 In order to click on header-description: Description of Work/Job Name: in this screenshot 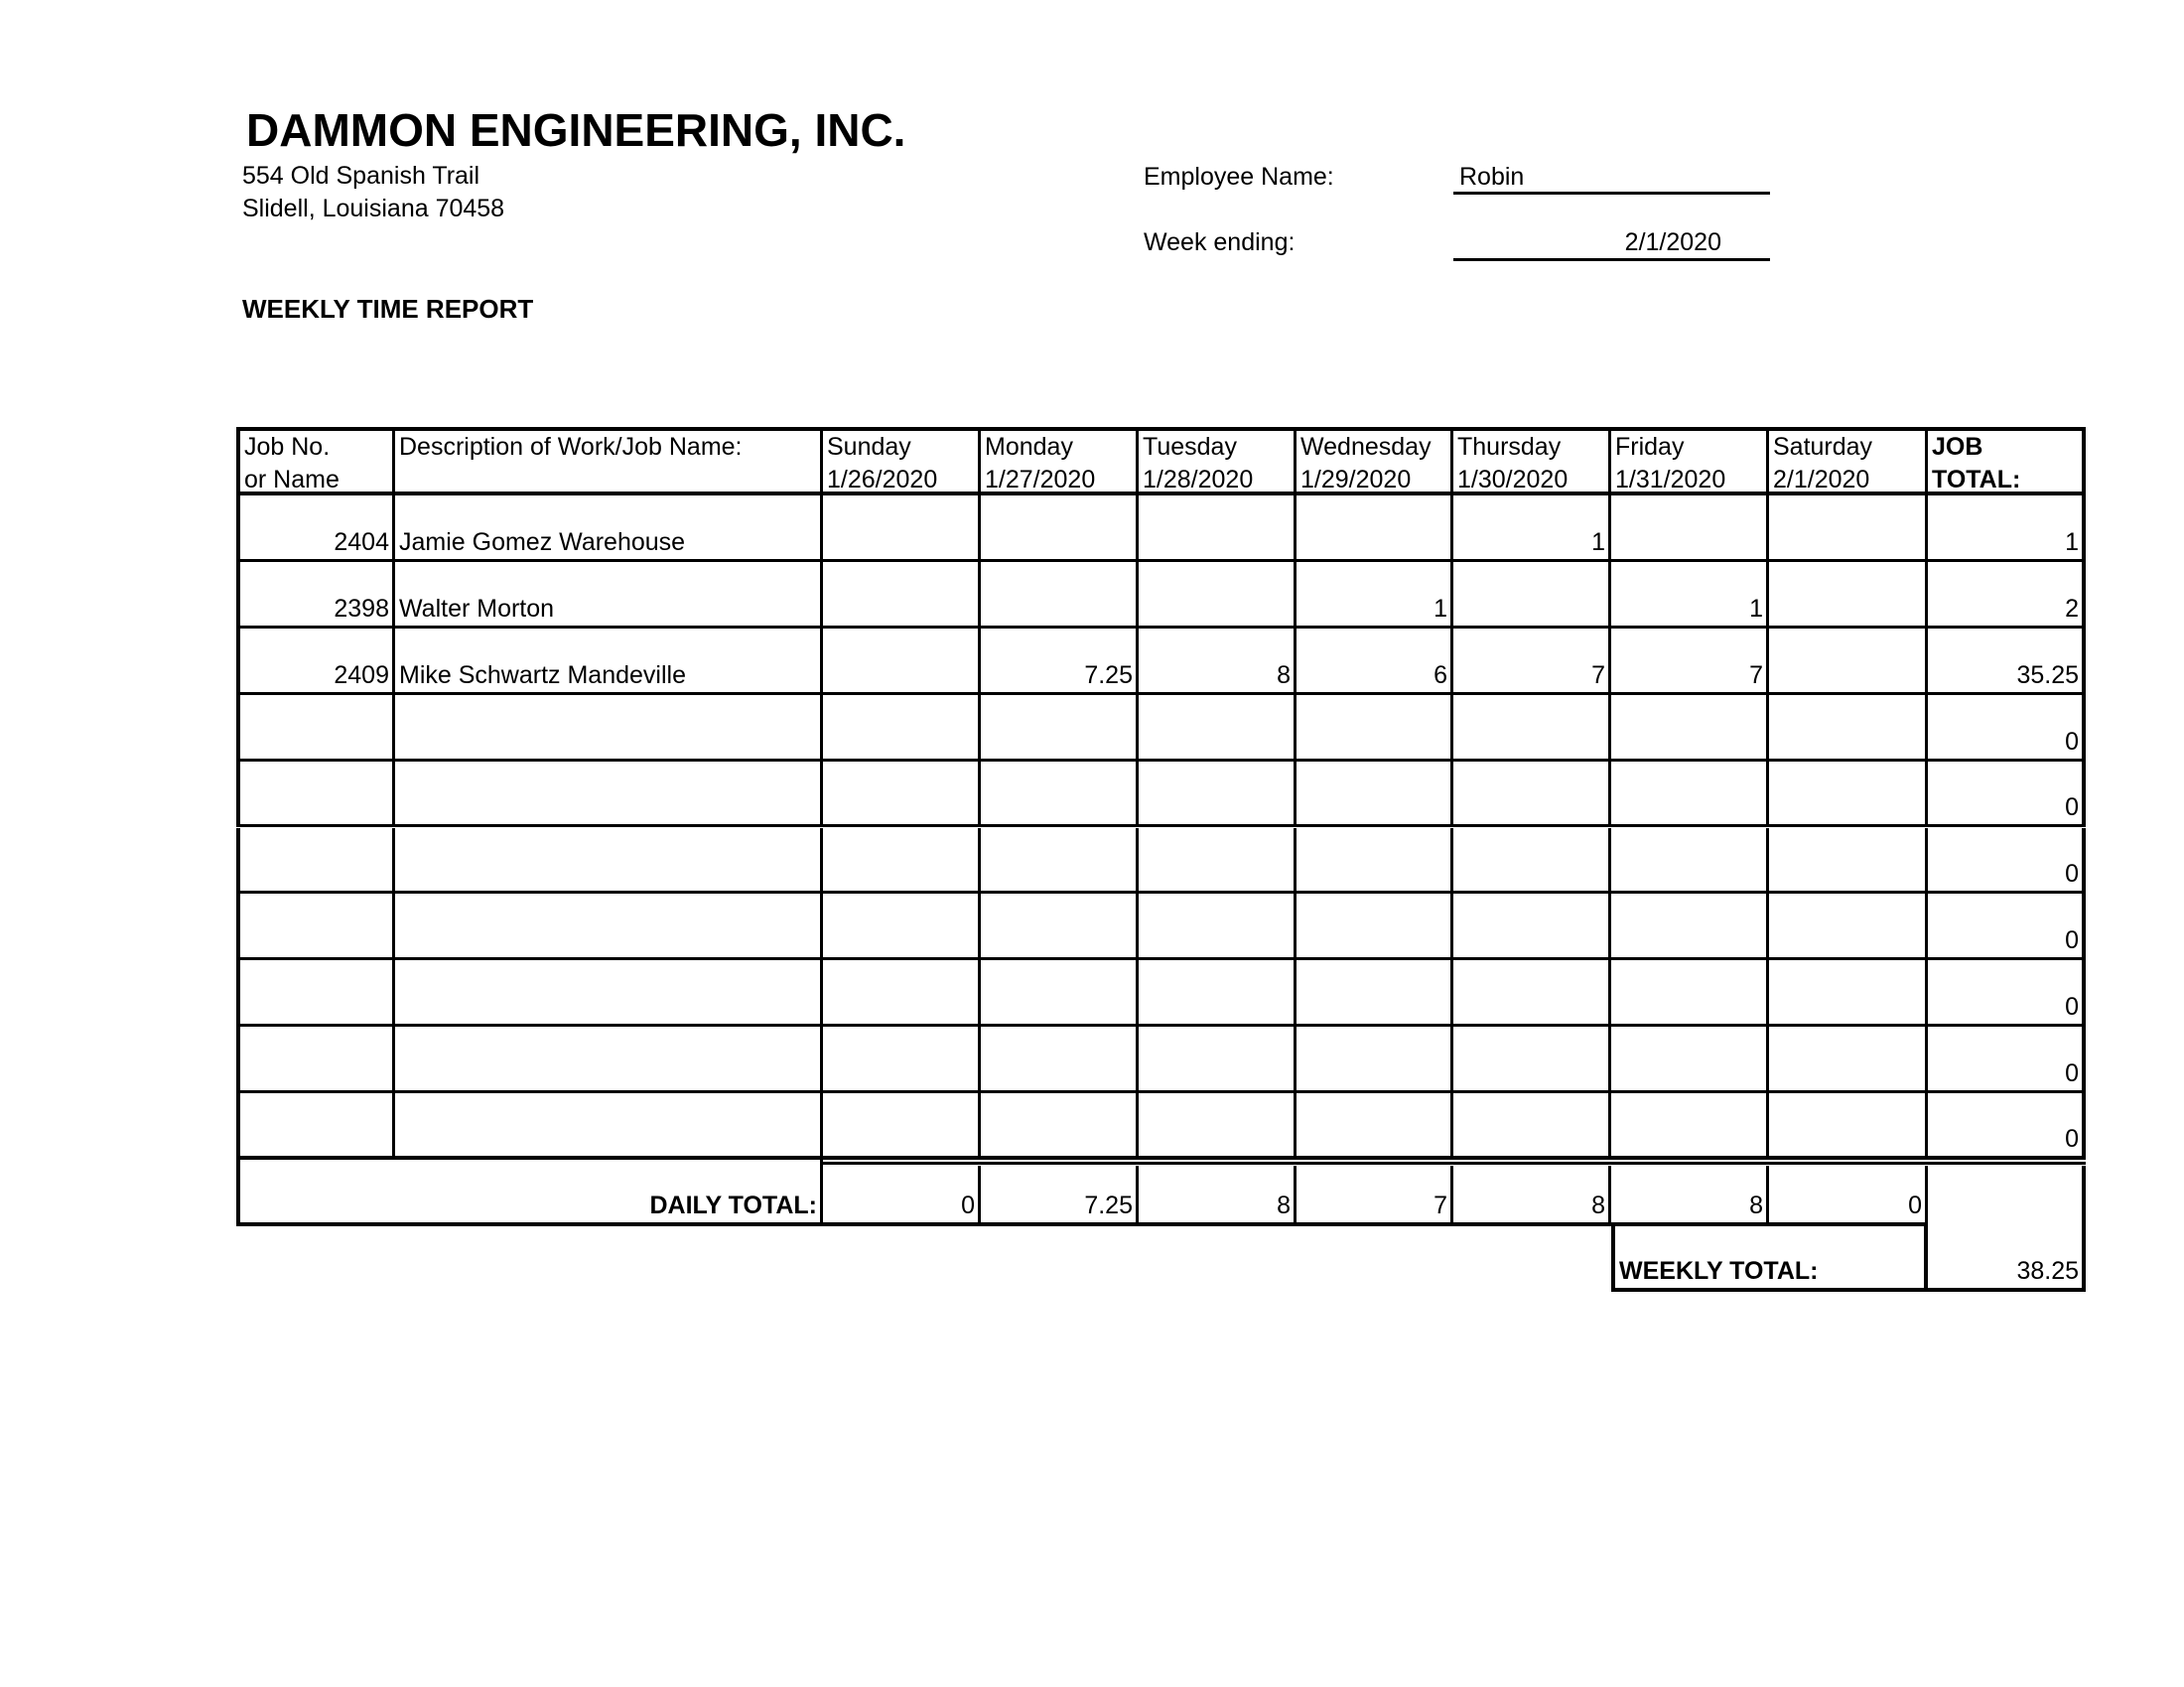, I will do `click(609, 461)`.